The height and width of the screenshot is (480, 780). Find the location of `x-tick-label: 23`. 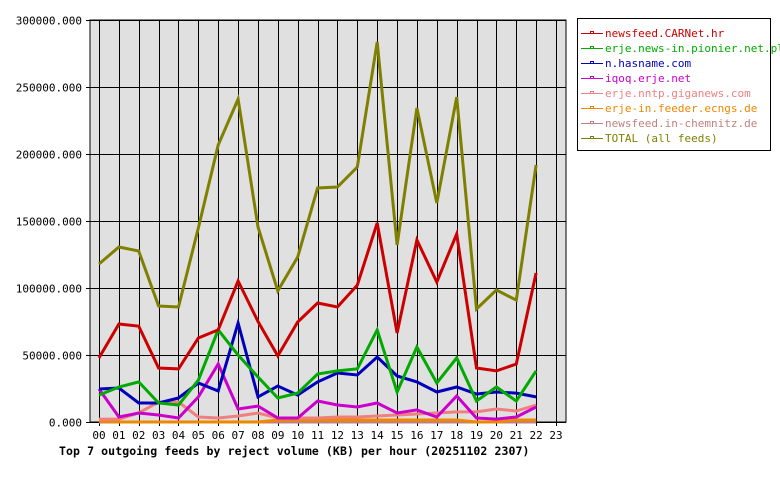

x-tick-label: 23 is located at coordinates (555, 435).